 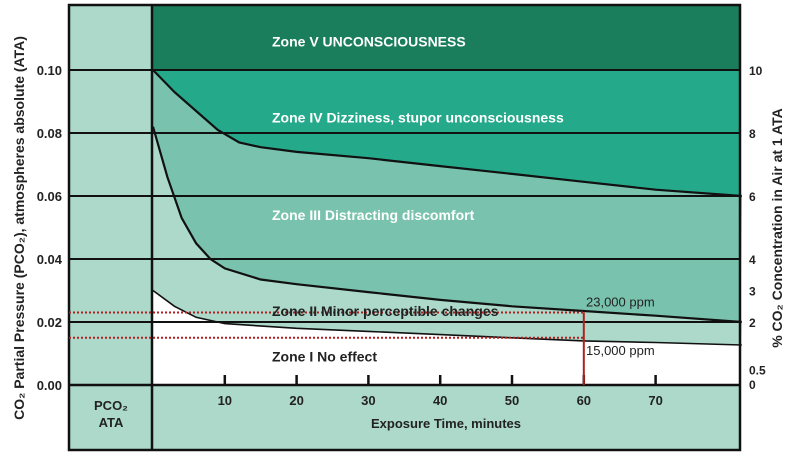 What do you see at coordinates (512, 400) in the screenshot?
I see `x-tick-label: 50` at bounding box center [512, 400].